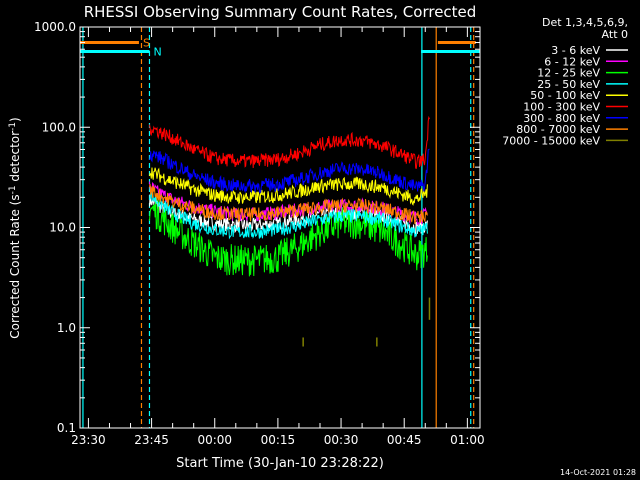 The height and width of the screenshot is (480, 640). Describe the element at coordinates (214, 440) in the screenshot. I see `x-tick-label: 00:00` at that location.